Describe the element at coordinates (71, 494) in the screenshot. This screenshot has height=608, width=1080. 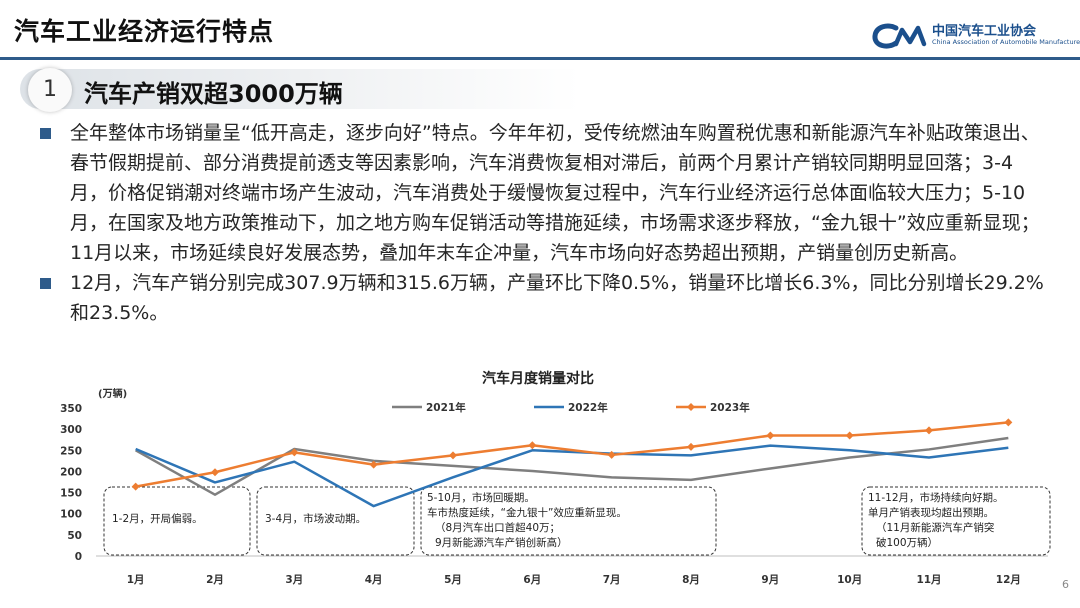
I see `y-tick-label: 150` at that location.